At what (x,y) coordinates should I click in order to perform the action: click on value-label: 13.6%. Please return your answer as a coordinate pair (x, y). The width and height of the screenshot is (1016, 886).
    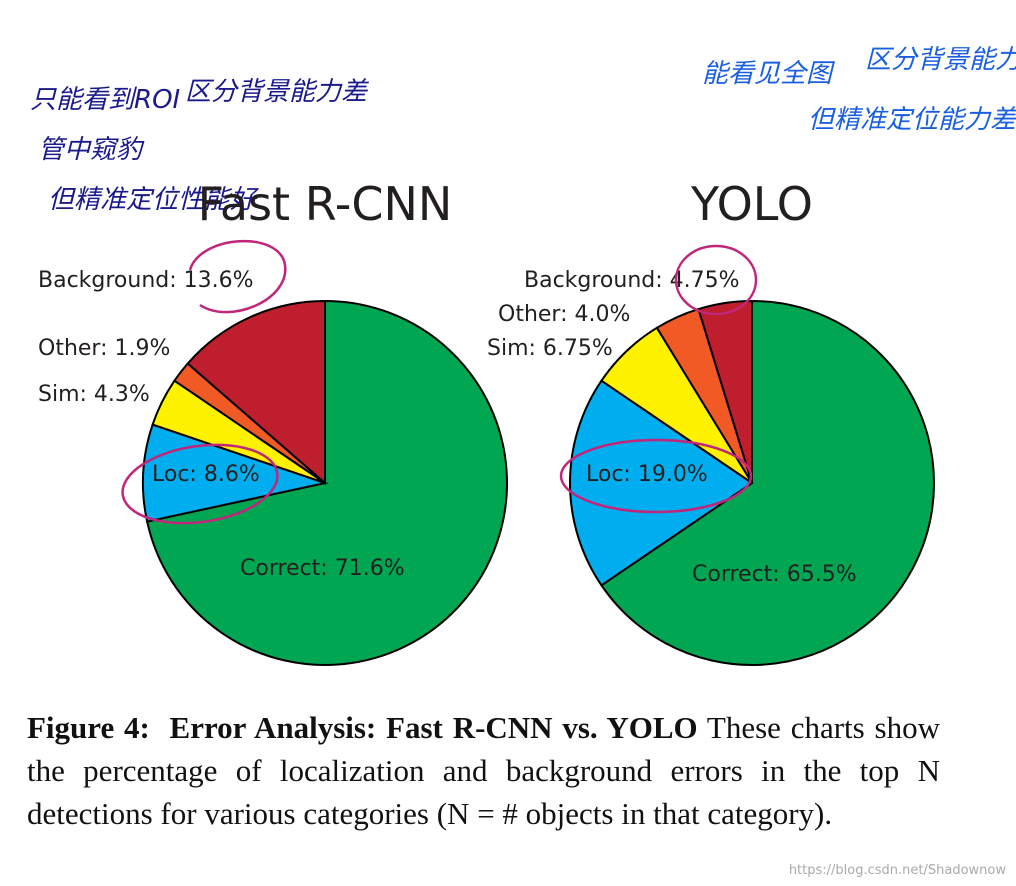
    Looking at the image, I should click on (219, 280).